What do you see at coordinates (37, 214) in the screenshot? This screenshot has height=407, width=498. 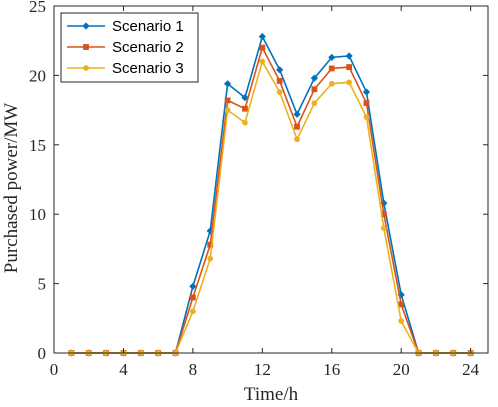 I see `y-tick-label: 10` at bounding box center [37, 214].